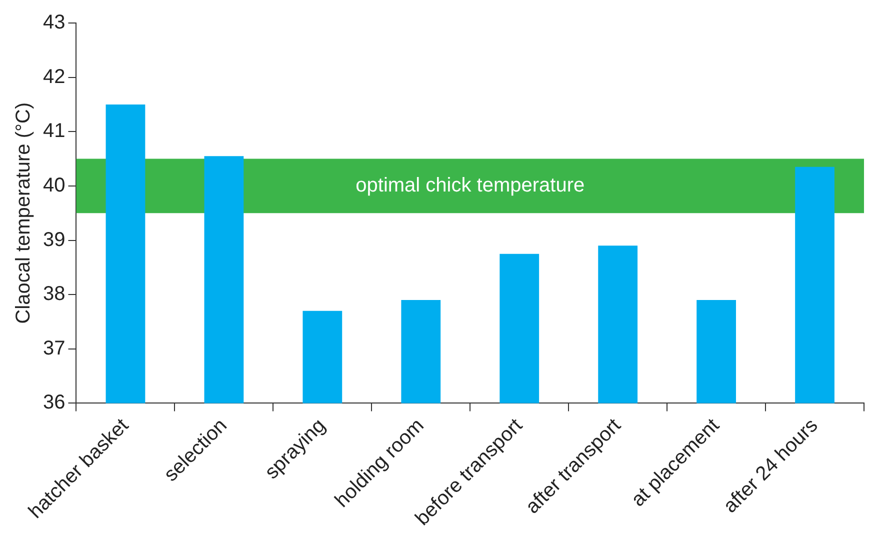 The width and height of the screenshot is (892, 542). What do you see at coordinates (54, 294) in the screenshot?
I see `y-tick-label: 38` at bounding box center [54, 294].